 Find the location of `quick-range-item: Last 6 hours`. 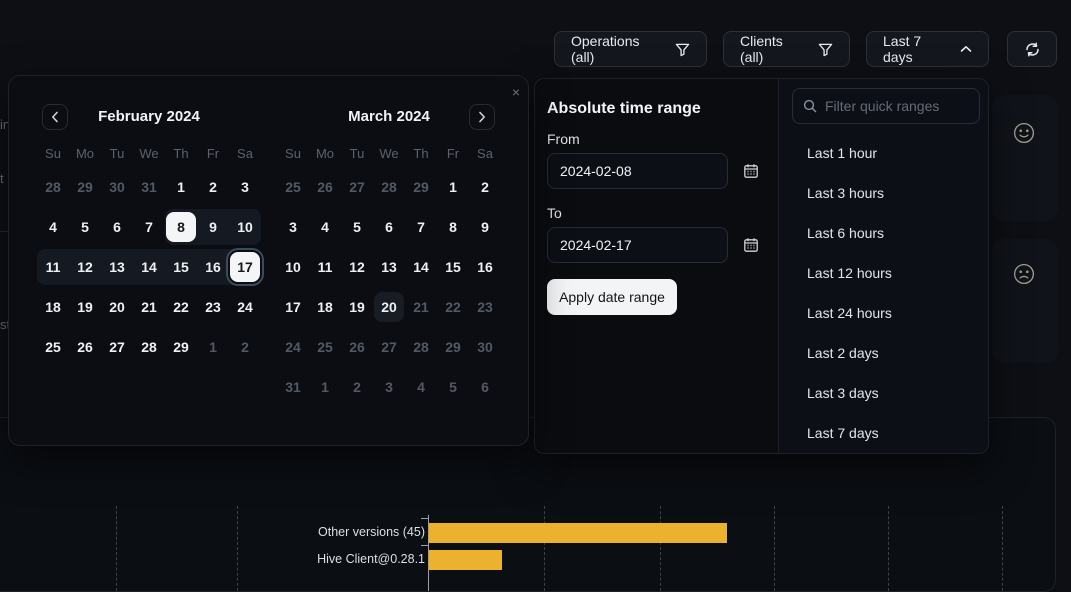

quick-range-item: Last 6 hours is located at coordinates (846, 233).